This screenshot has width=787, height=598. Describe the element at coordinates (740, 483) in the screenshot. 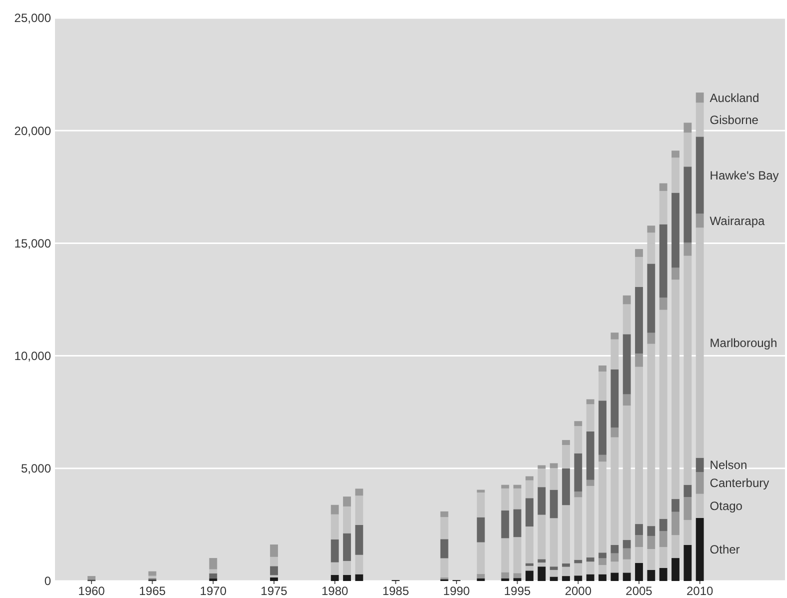

I see `series-label: Canterbury` at that location.